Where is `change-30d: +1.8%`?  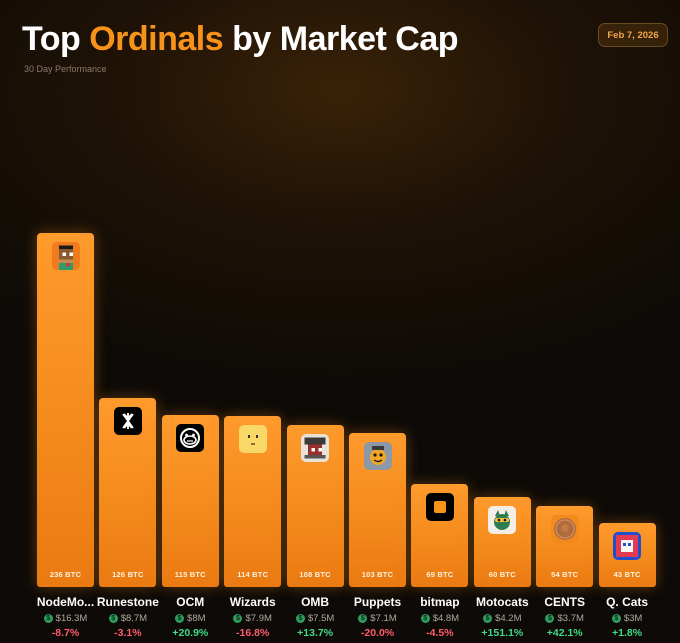 change-30d: +1.8% is located at coordinates (627, 633).